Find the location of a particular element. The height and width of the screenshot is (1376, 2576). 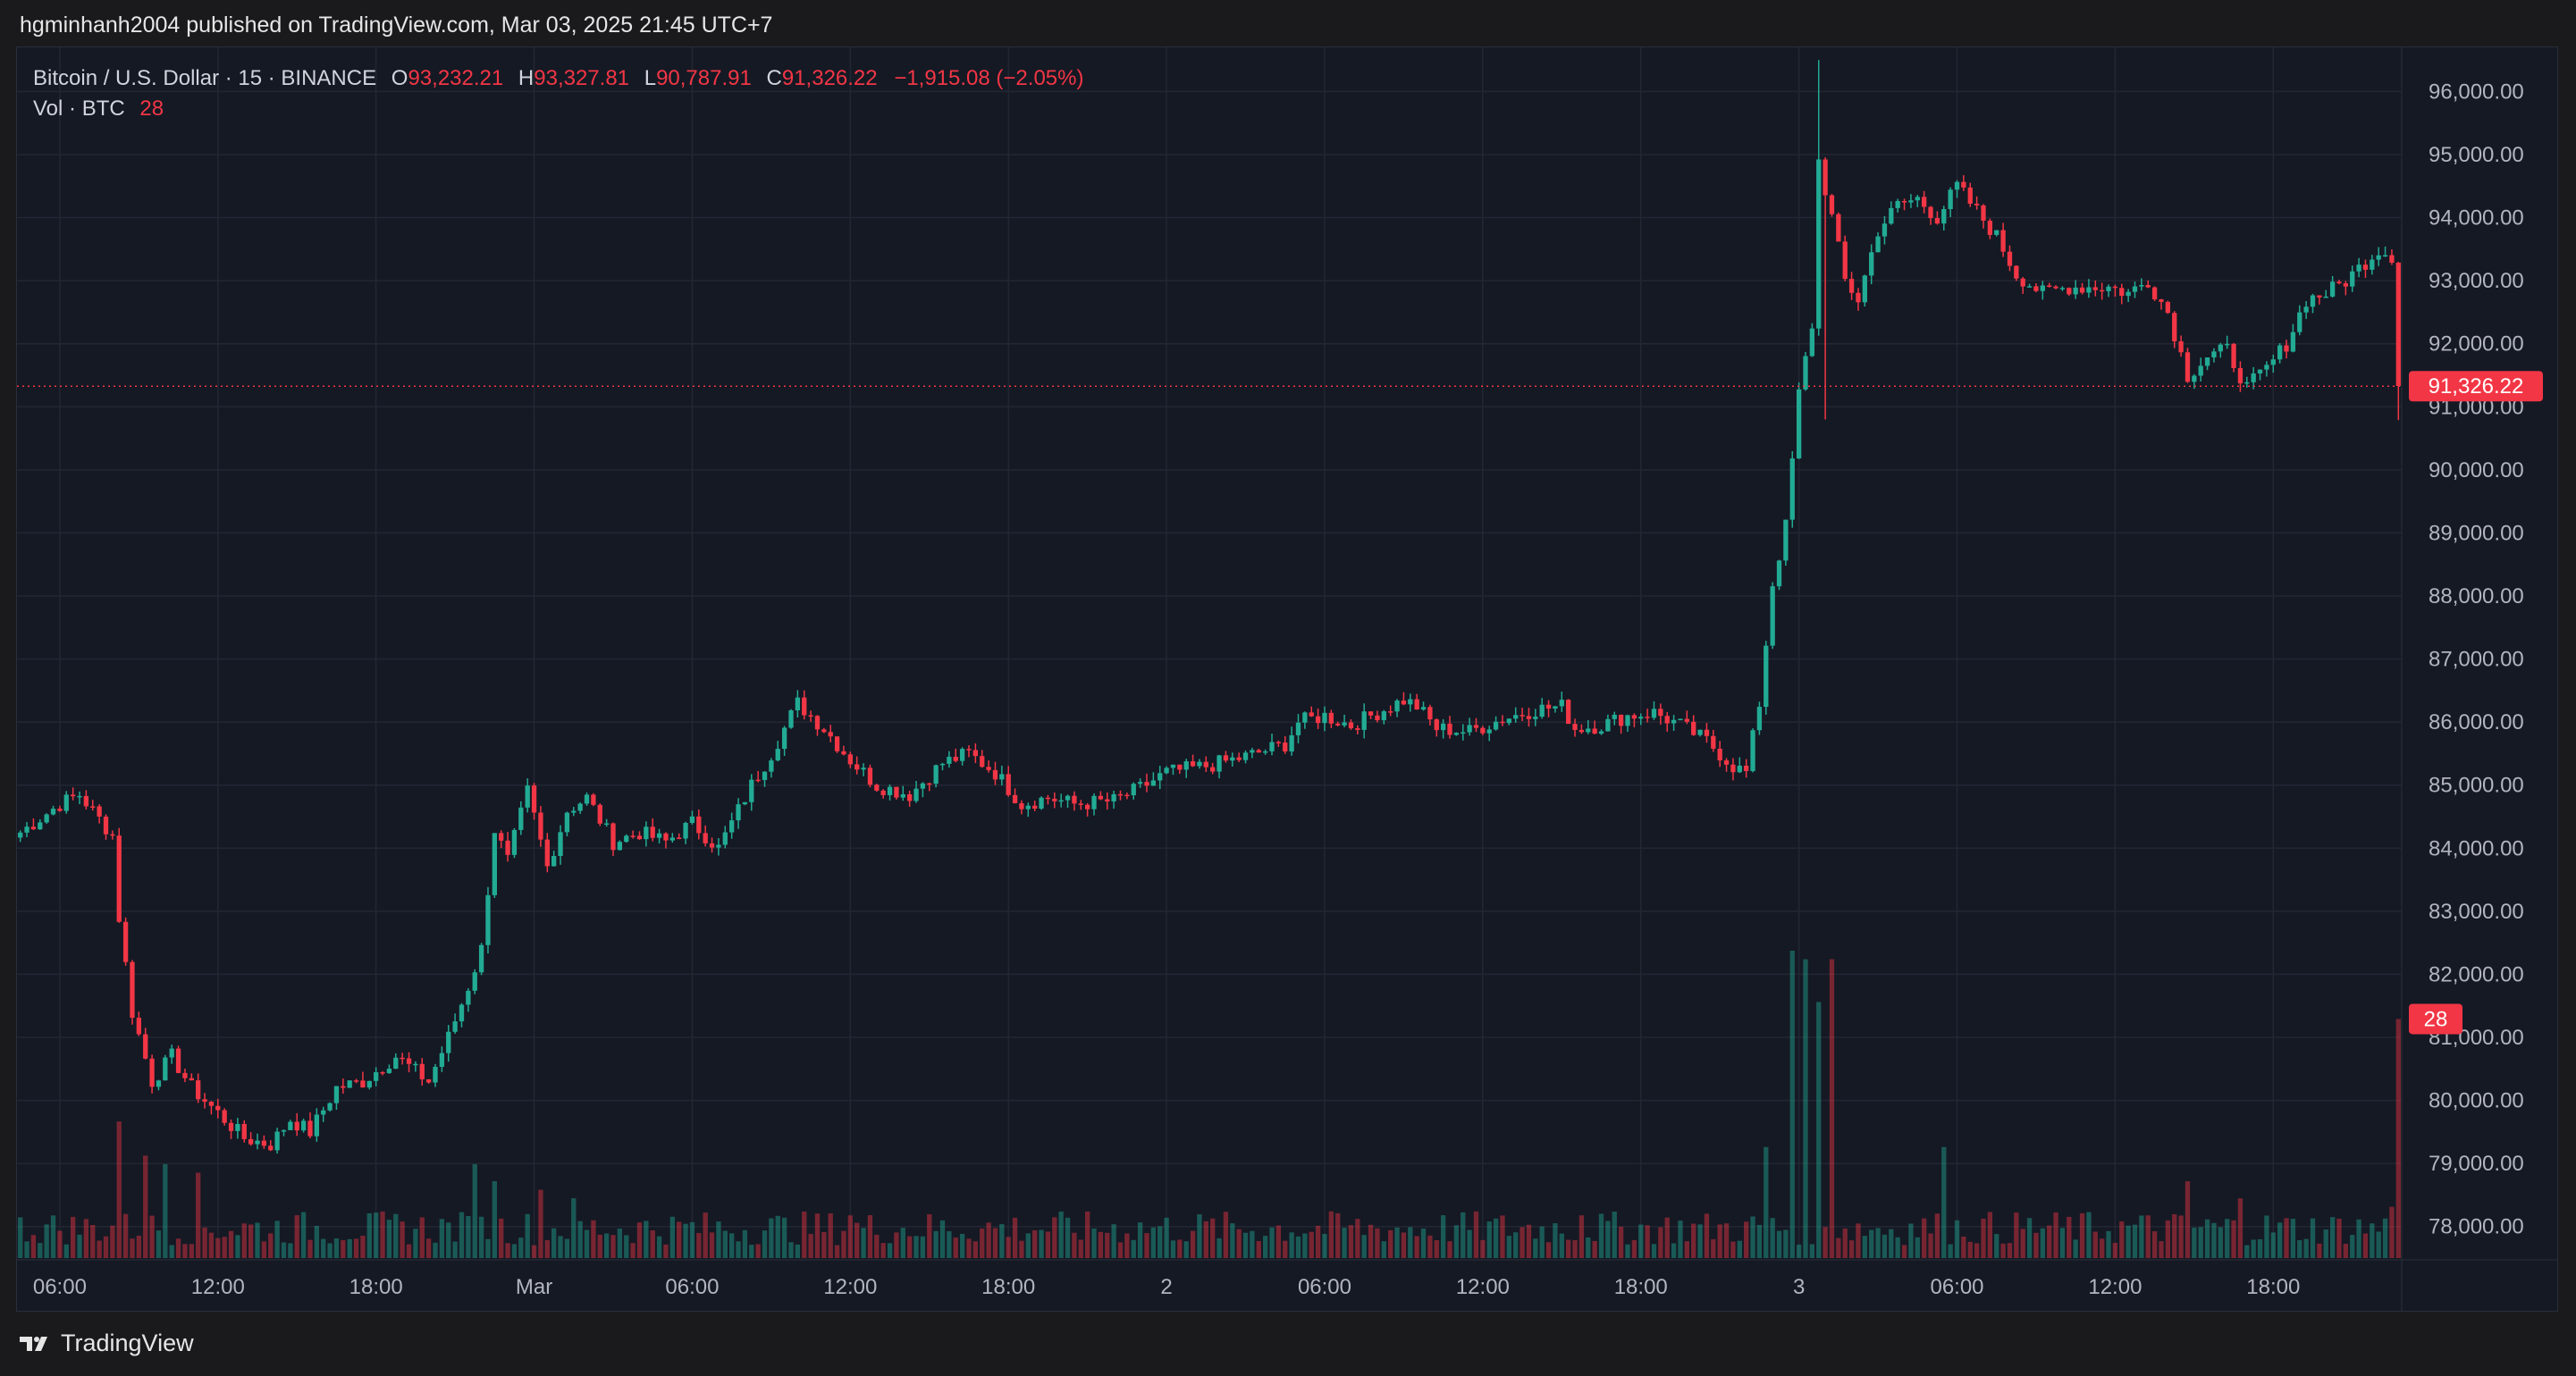

legend-open-label: O is located at coordinates (400, 78).